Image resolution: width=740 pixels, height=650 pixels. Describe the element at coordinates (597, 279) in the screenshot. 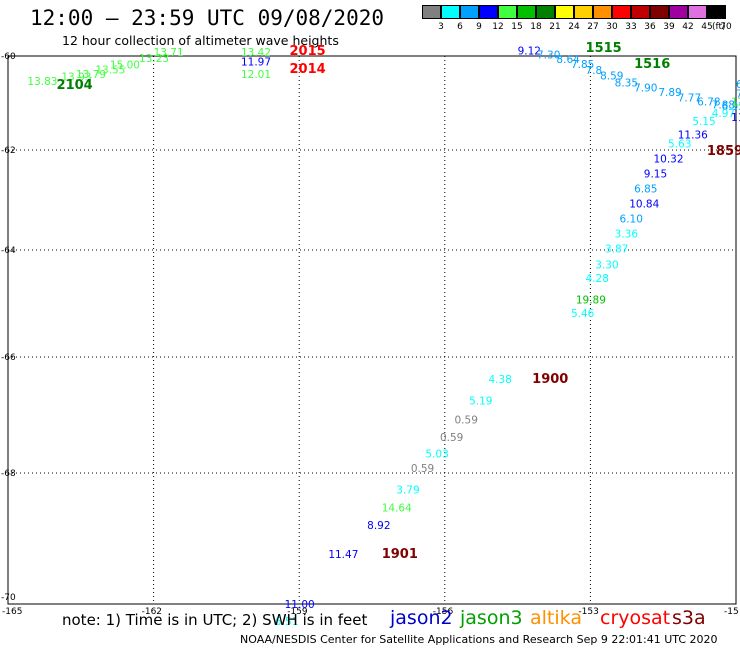

I see `wave-height-value: 4.28` at that location.